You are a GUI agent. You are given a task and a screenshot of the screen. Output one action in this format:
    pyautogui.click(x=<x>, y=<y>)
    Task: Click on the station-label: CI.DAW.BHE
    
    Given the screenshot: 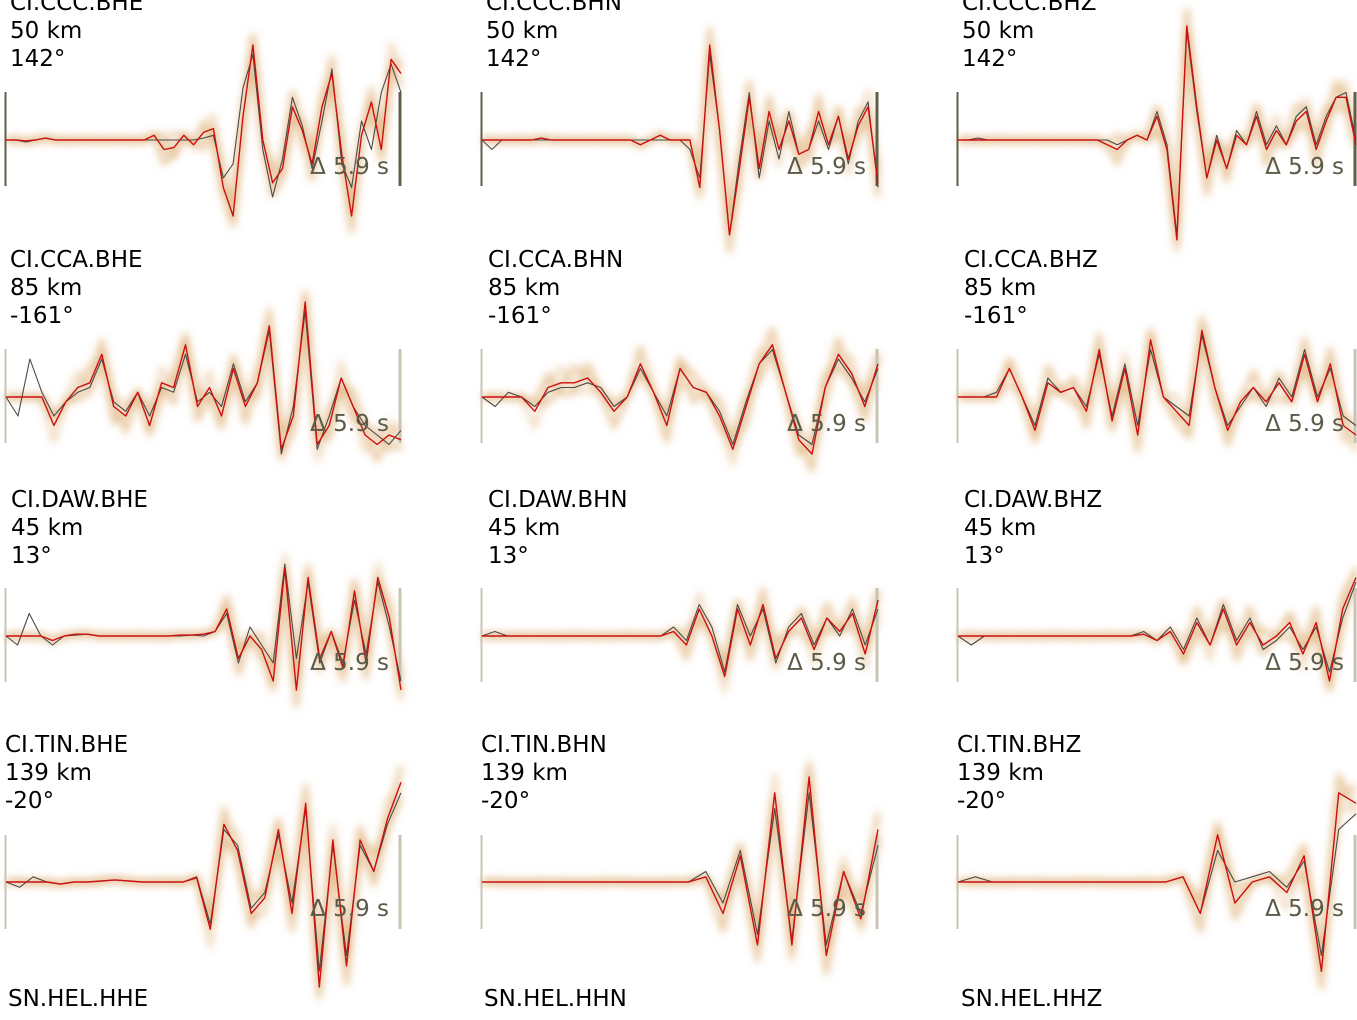 What is the action you would take?
    pyautogui.click(x=79, y=500)
    